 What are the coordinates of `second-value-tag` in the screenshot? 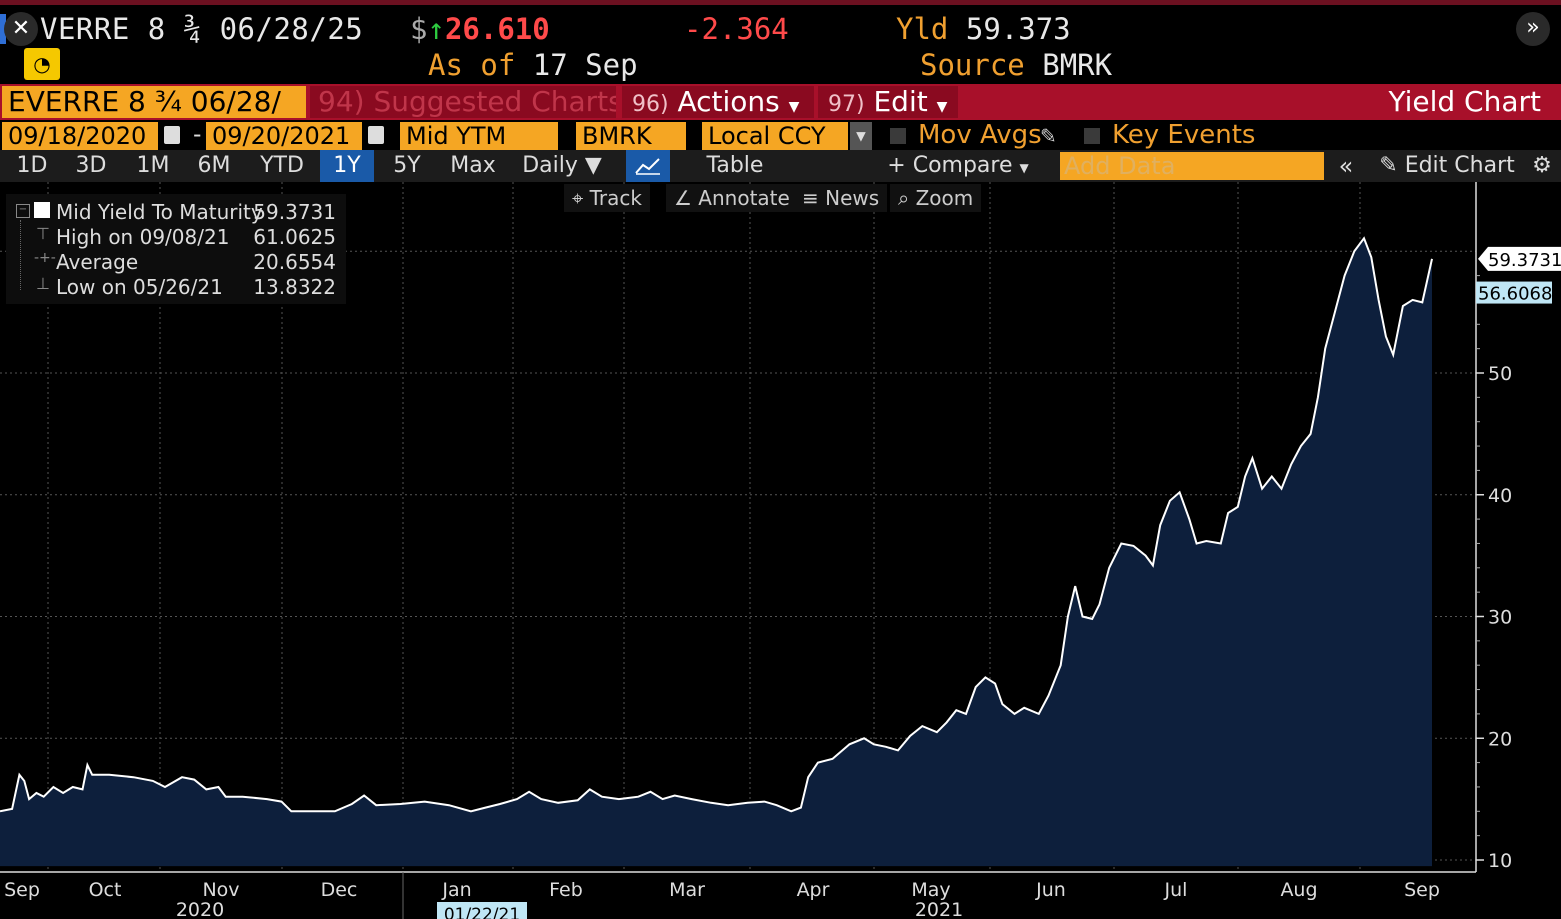 It's located at (1514, 292).